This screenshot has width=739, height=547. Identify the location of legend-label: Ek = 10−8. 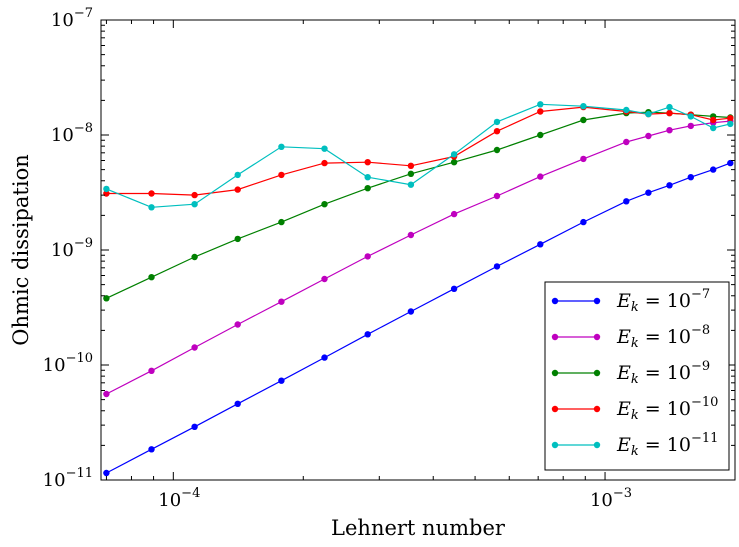
(663, 337).